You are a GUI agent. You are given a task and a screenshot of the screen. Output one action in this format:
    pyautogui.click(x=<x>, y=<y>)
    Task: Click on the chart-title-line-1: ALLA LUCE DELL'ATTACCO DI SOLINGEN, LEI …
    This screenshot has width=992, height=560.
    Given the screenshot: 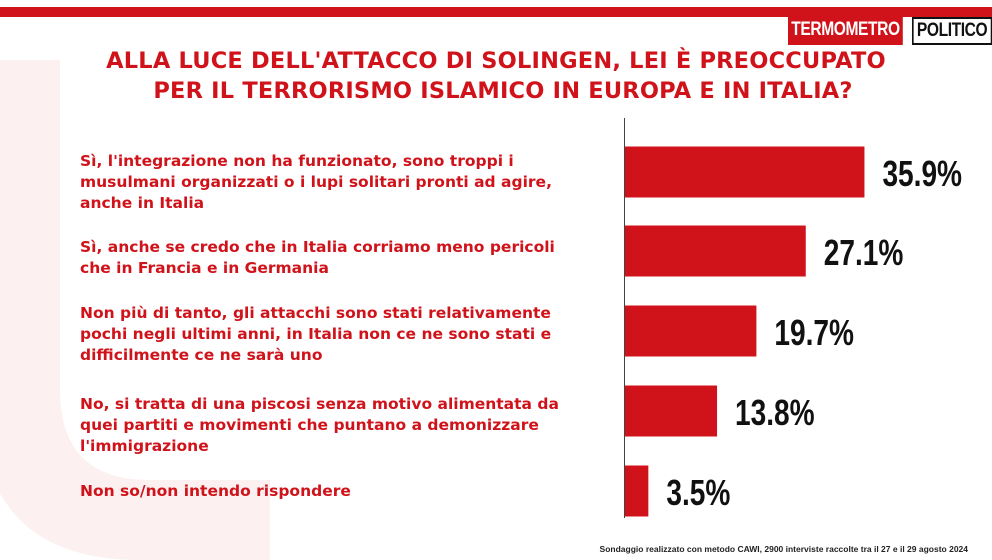 What is the action you would take?
    pyautogui.click(x=496, y=61)
    